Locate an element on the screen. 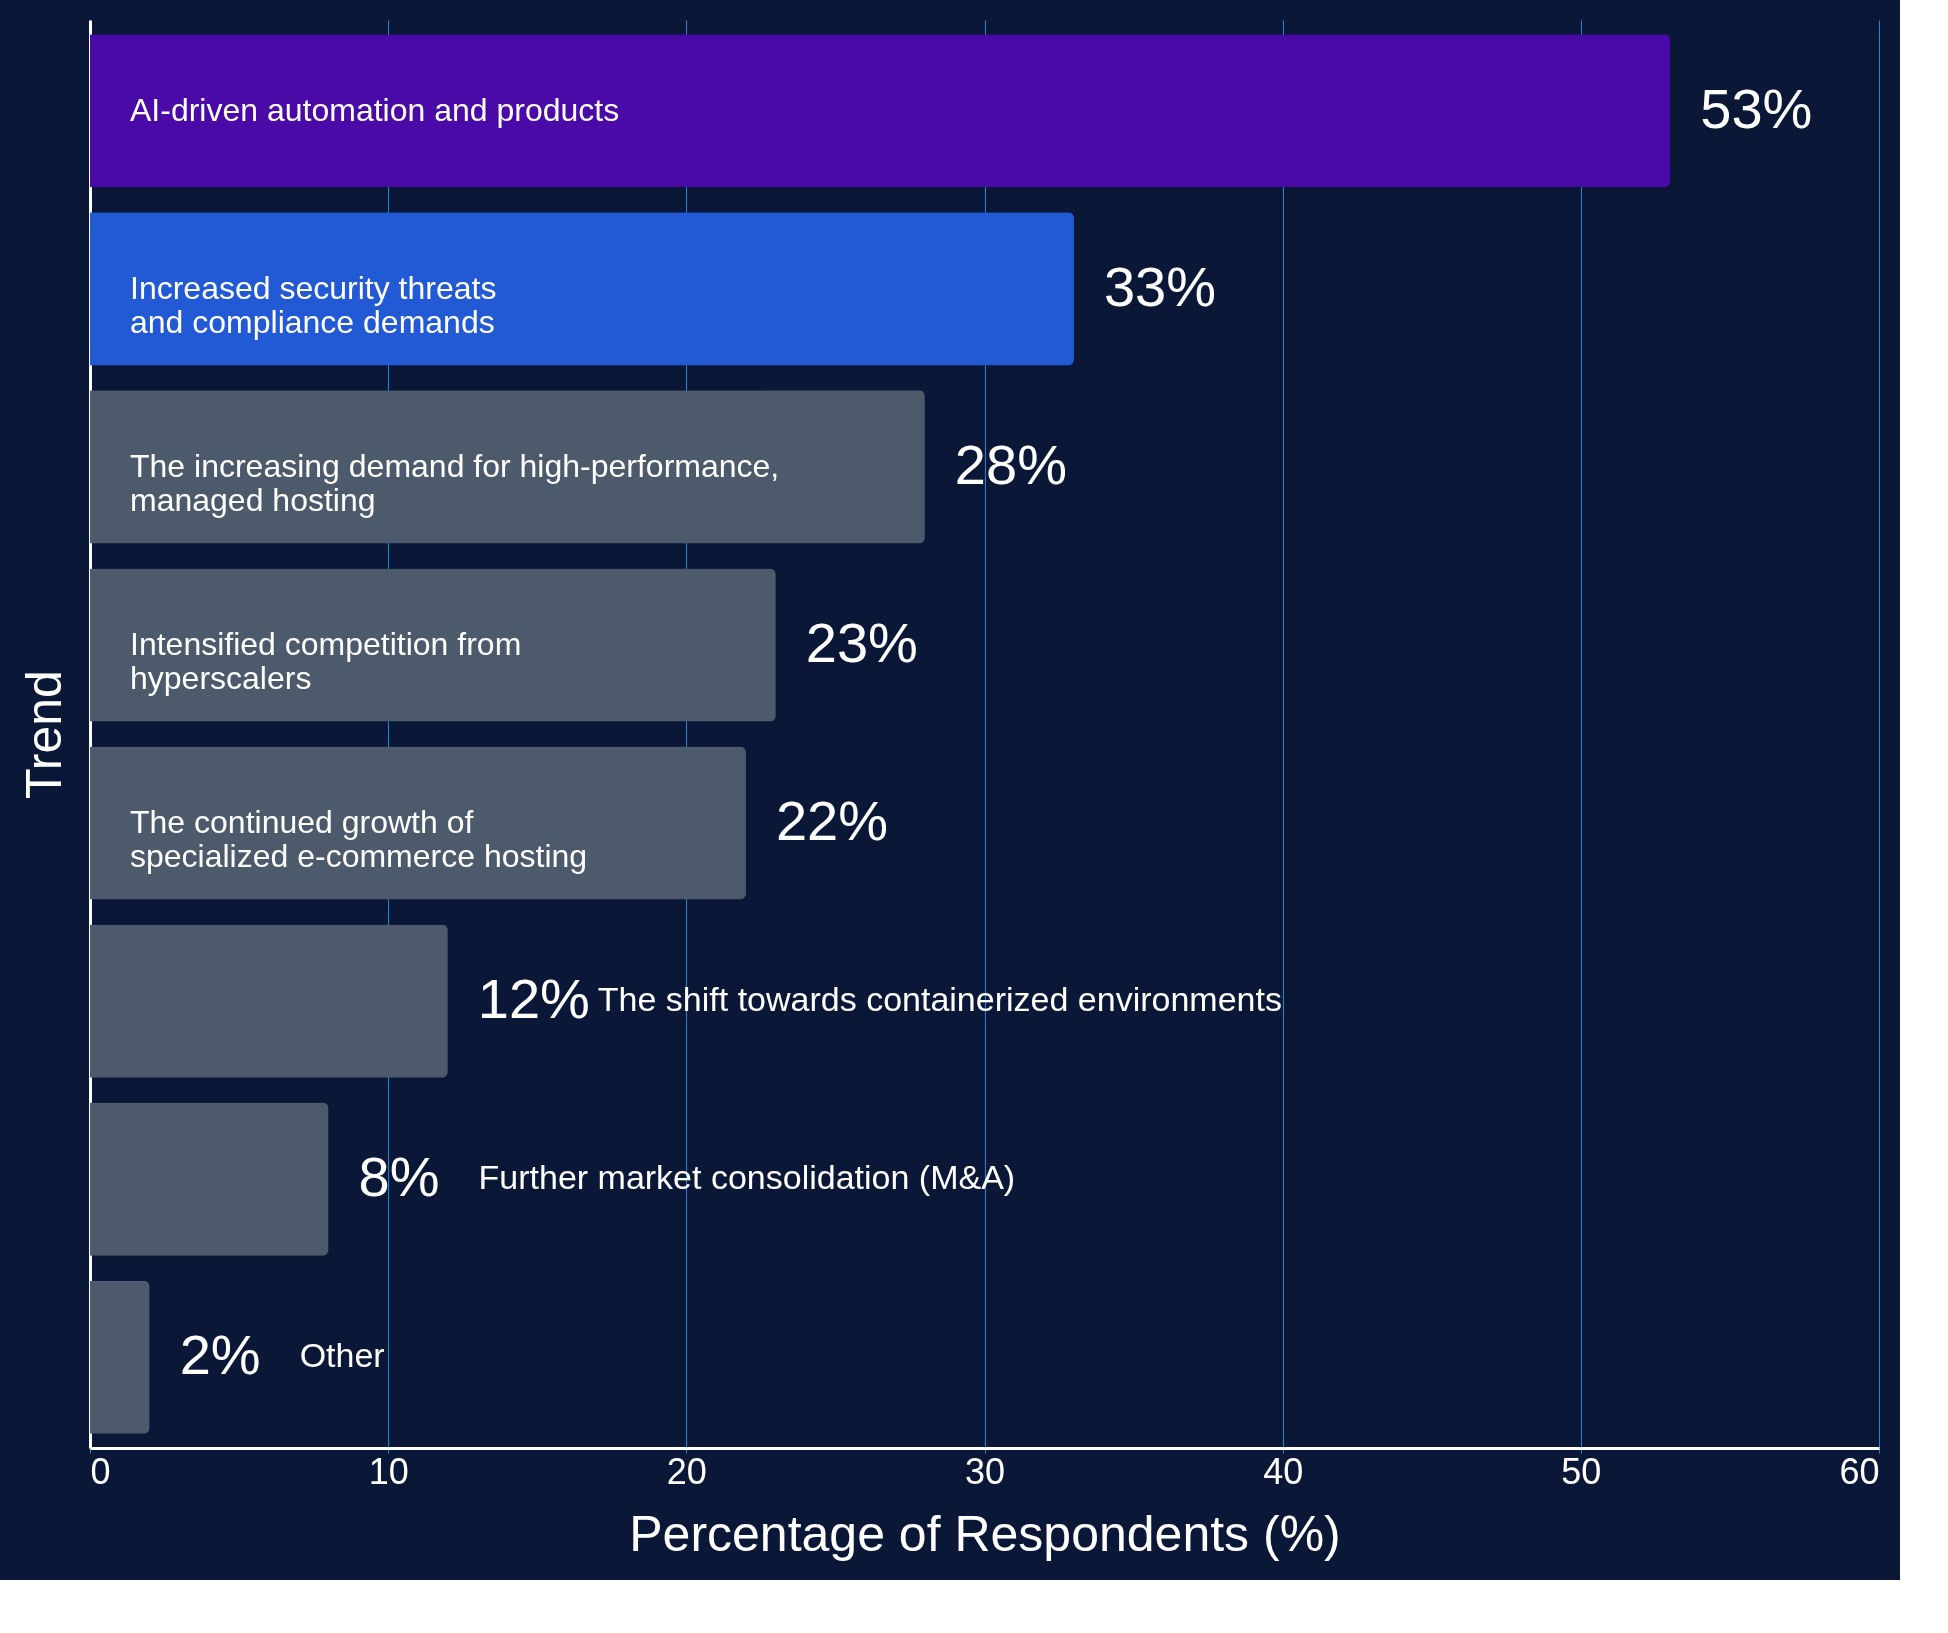 The width and height of the screenshot is (1948, 1633). y-tick-label: The increasing demand for high-performance, managed hosting is located at coordinates (455, 482).